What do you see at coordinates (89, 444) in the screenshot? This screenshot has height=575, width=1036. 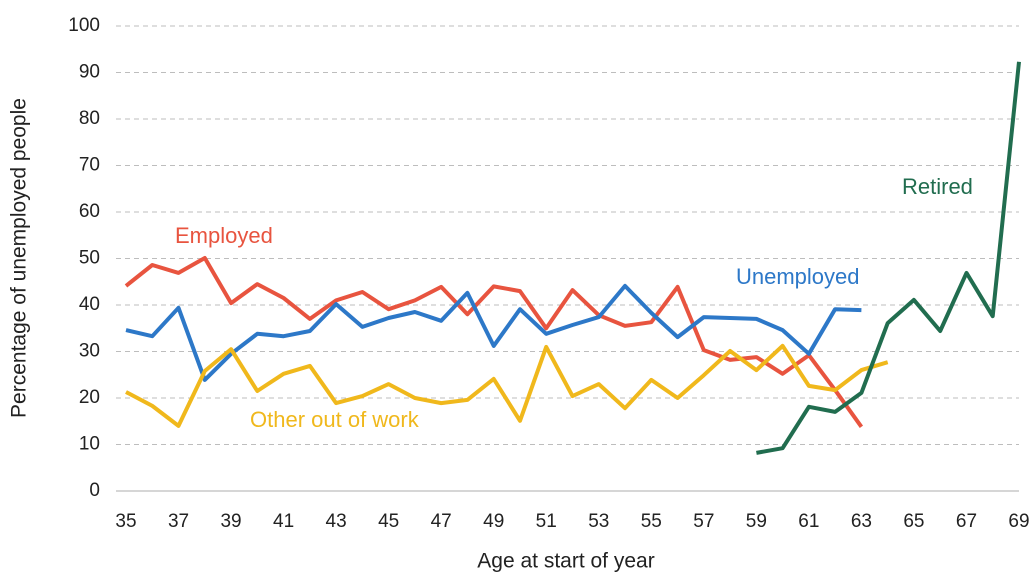 I see `y-tick-label: 10` at bounding box center [89, 444].